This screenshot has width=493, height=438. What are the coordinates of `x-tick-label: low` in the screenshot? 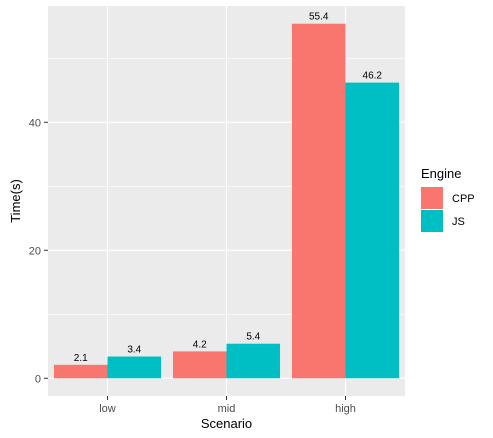 It's located at (107, 409).